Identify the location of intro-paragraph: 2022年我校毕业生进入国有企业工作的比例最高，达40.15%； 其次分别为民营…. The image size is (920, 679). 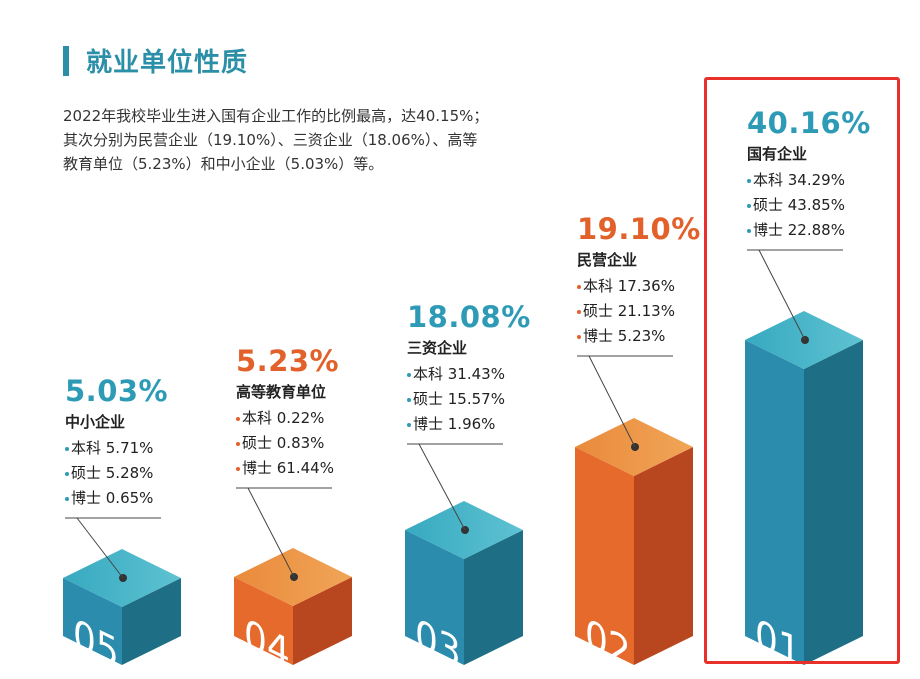
(308, 140).